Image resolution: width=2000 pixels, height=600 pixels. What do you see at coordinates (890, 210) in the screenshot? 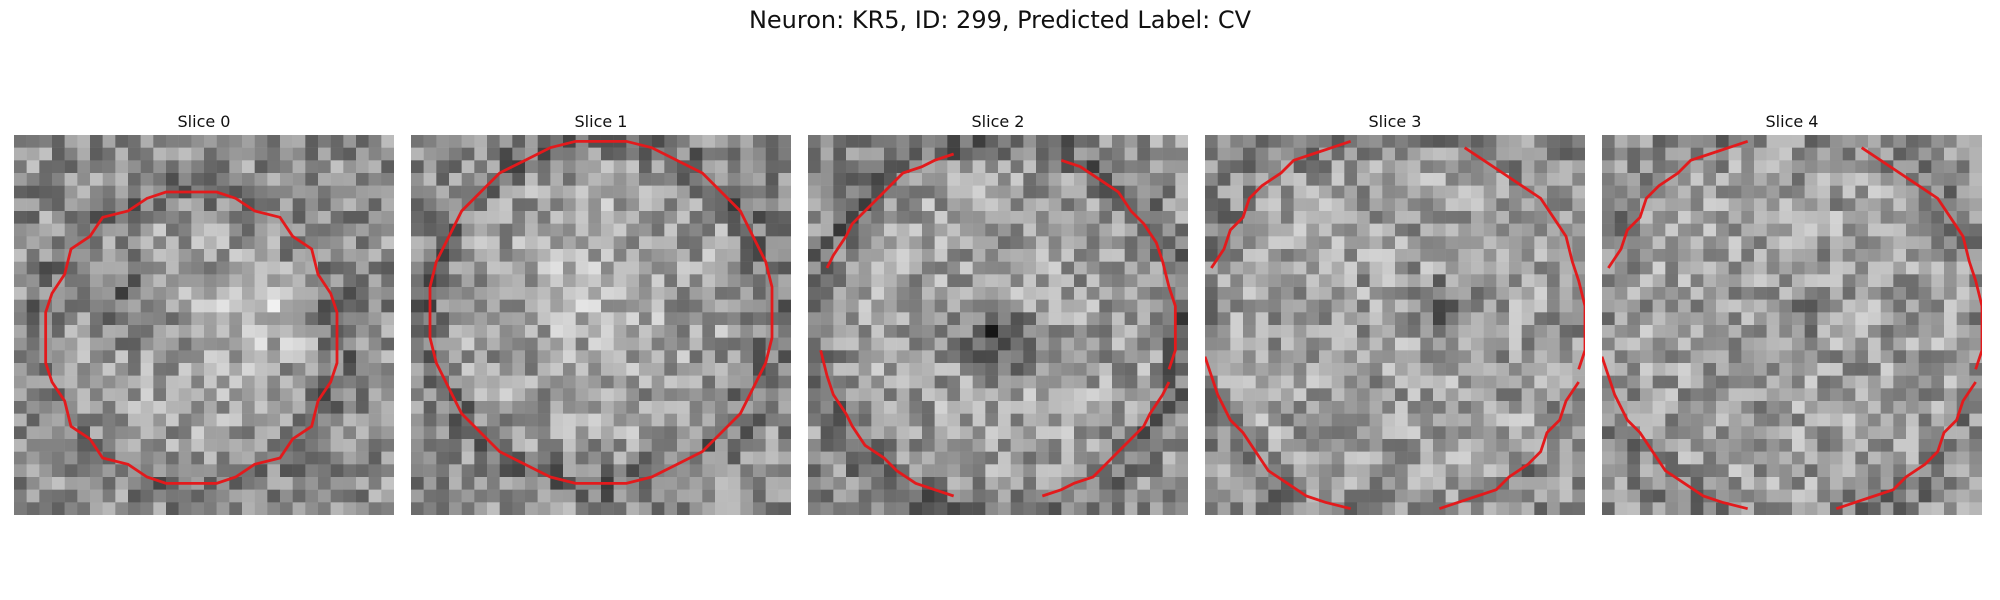
I see `segmentation-contour-2-a` at bounding box center [890, 210].